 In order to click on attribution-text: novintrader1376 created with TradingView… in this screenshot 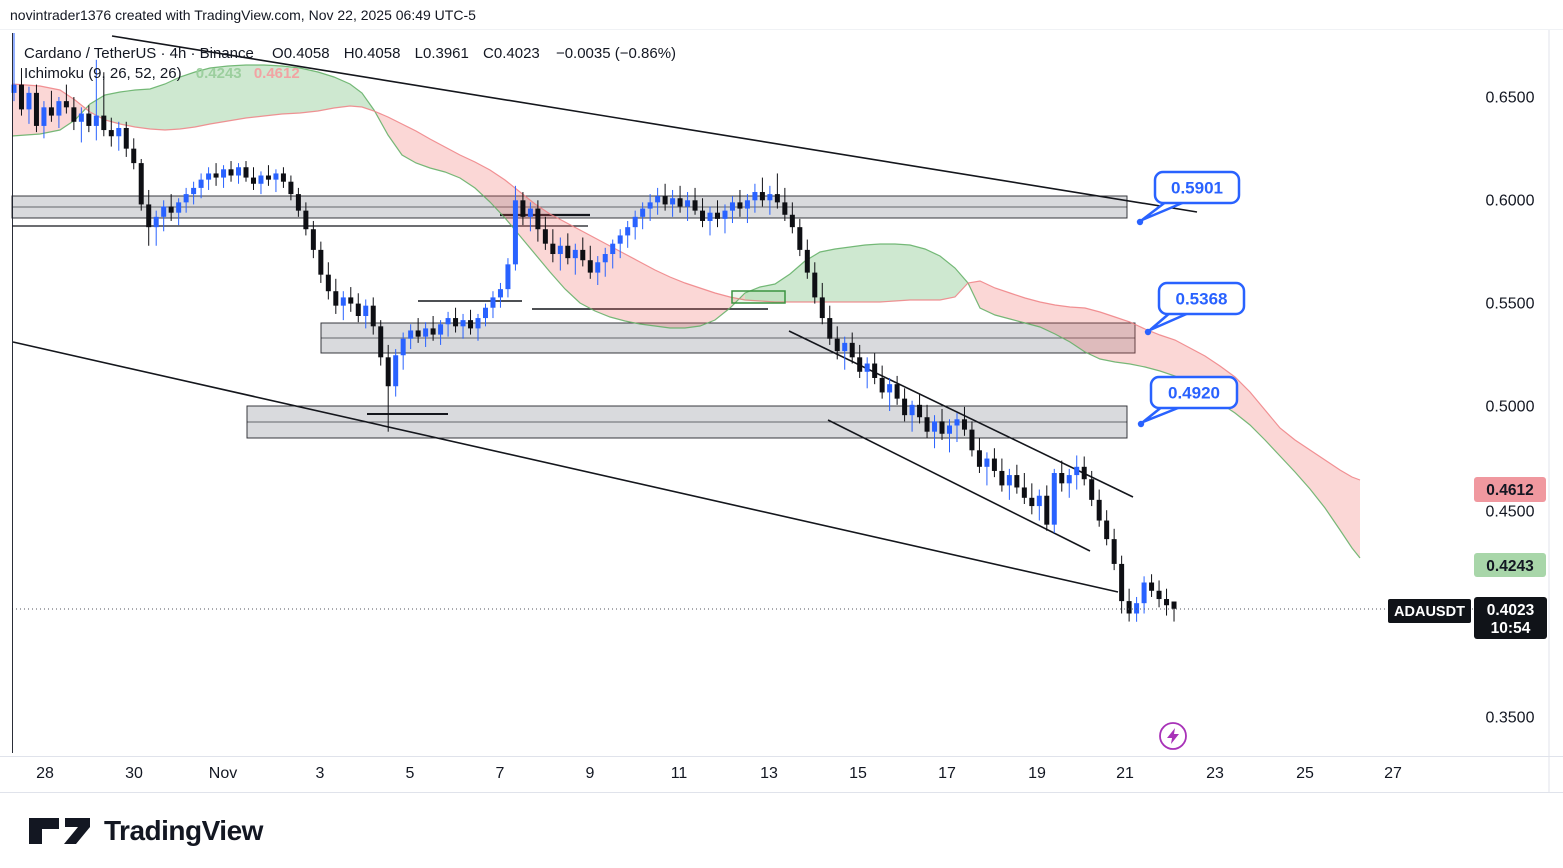, I will do `click(243, 15)`.